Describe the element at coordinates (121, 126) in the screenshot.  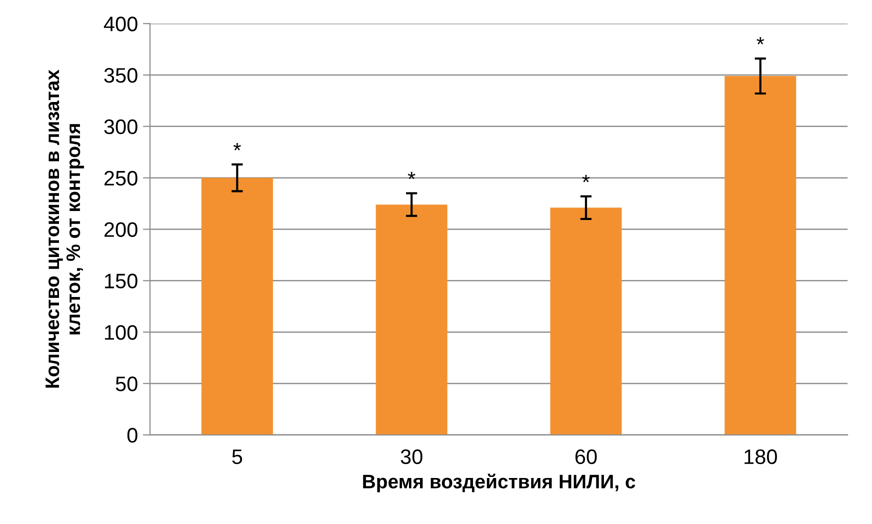
I see `y-tick-label: 300` at that location.